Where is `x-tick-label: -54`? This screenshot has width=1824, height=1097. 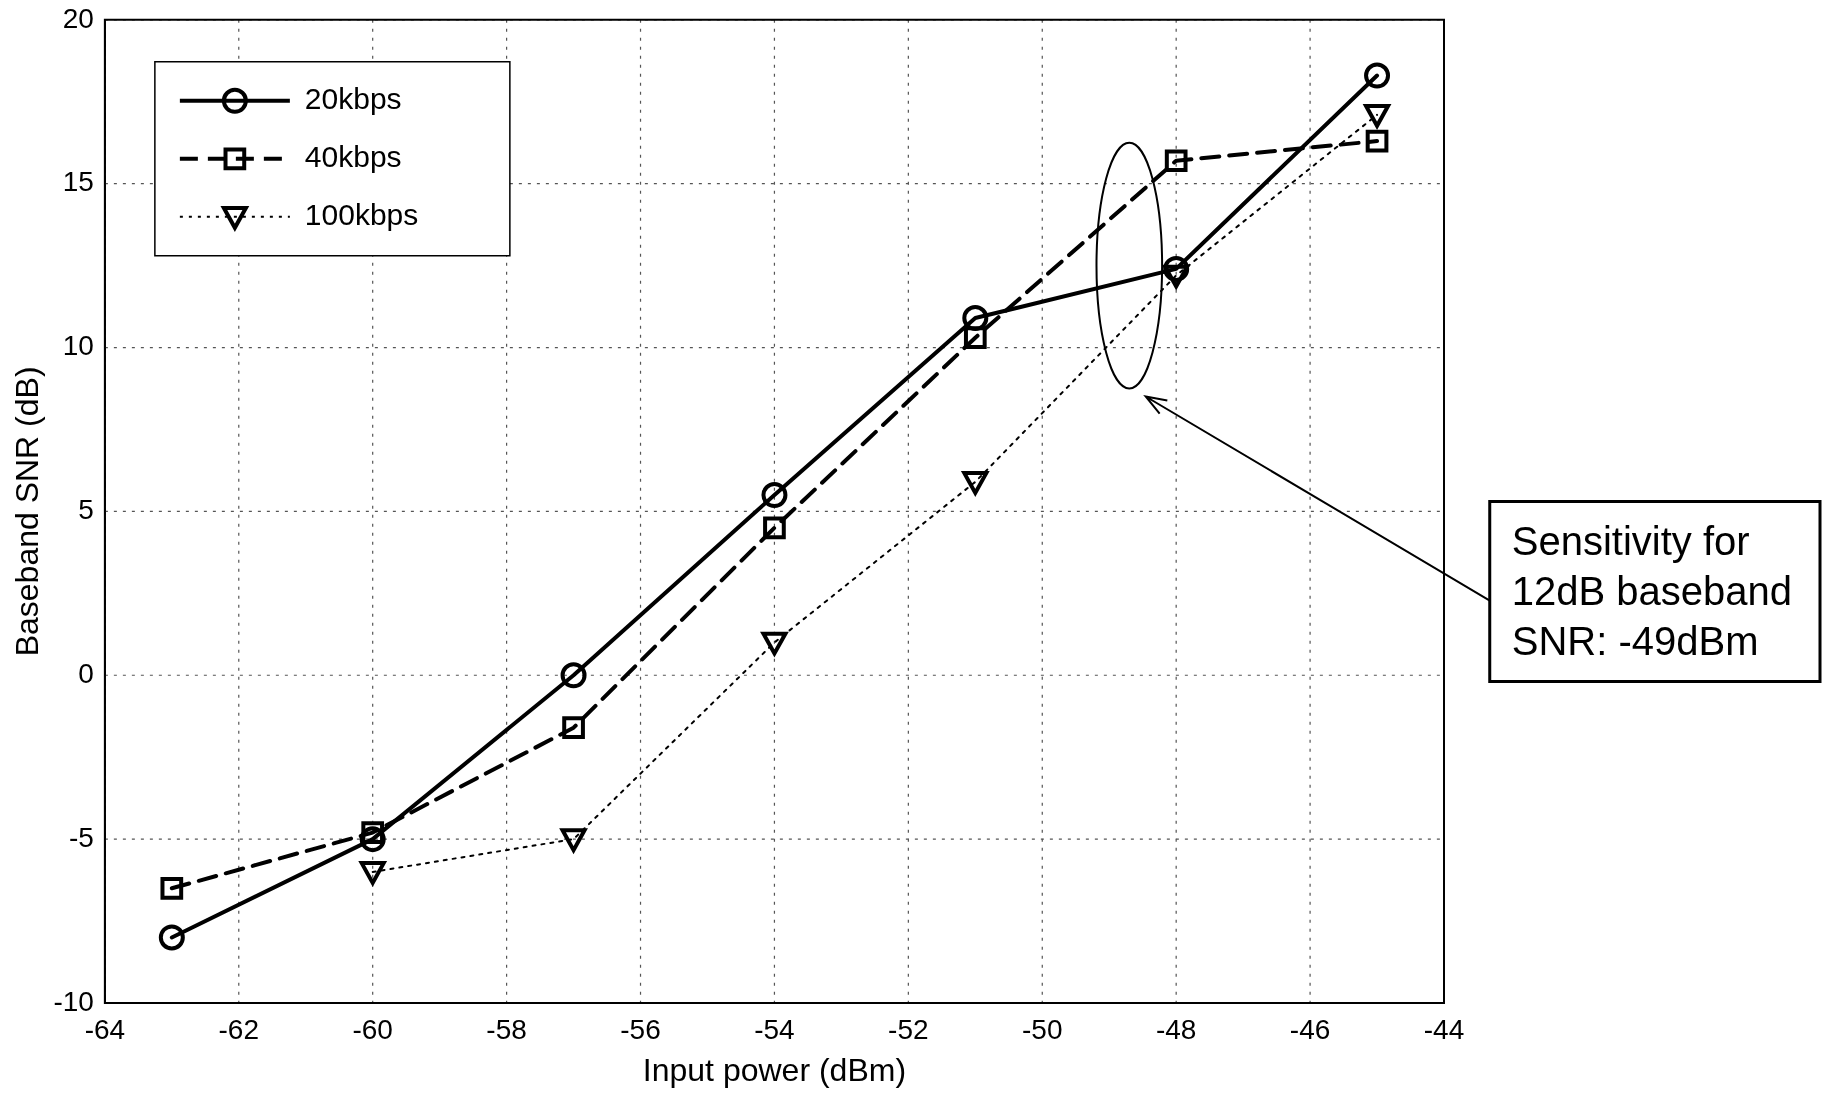 x-tick-label: -54 is located at coordinates (774, 1029).